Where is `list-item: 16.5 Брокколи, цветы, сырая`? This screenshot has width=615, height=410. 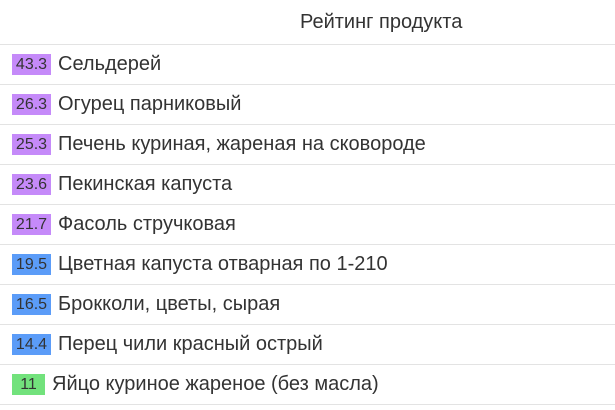 list-item: 16.5 Брокколи, цветы, сырая is located at coordinates (307, 305).